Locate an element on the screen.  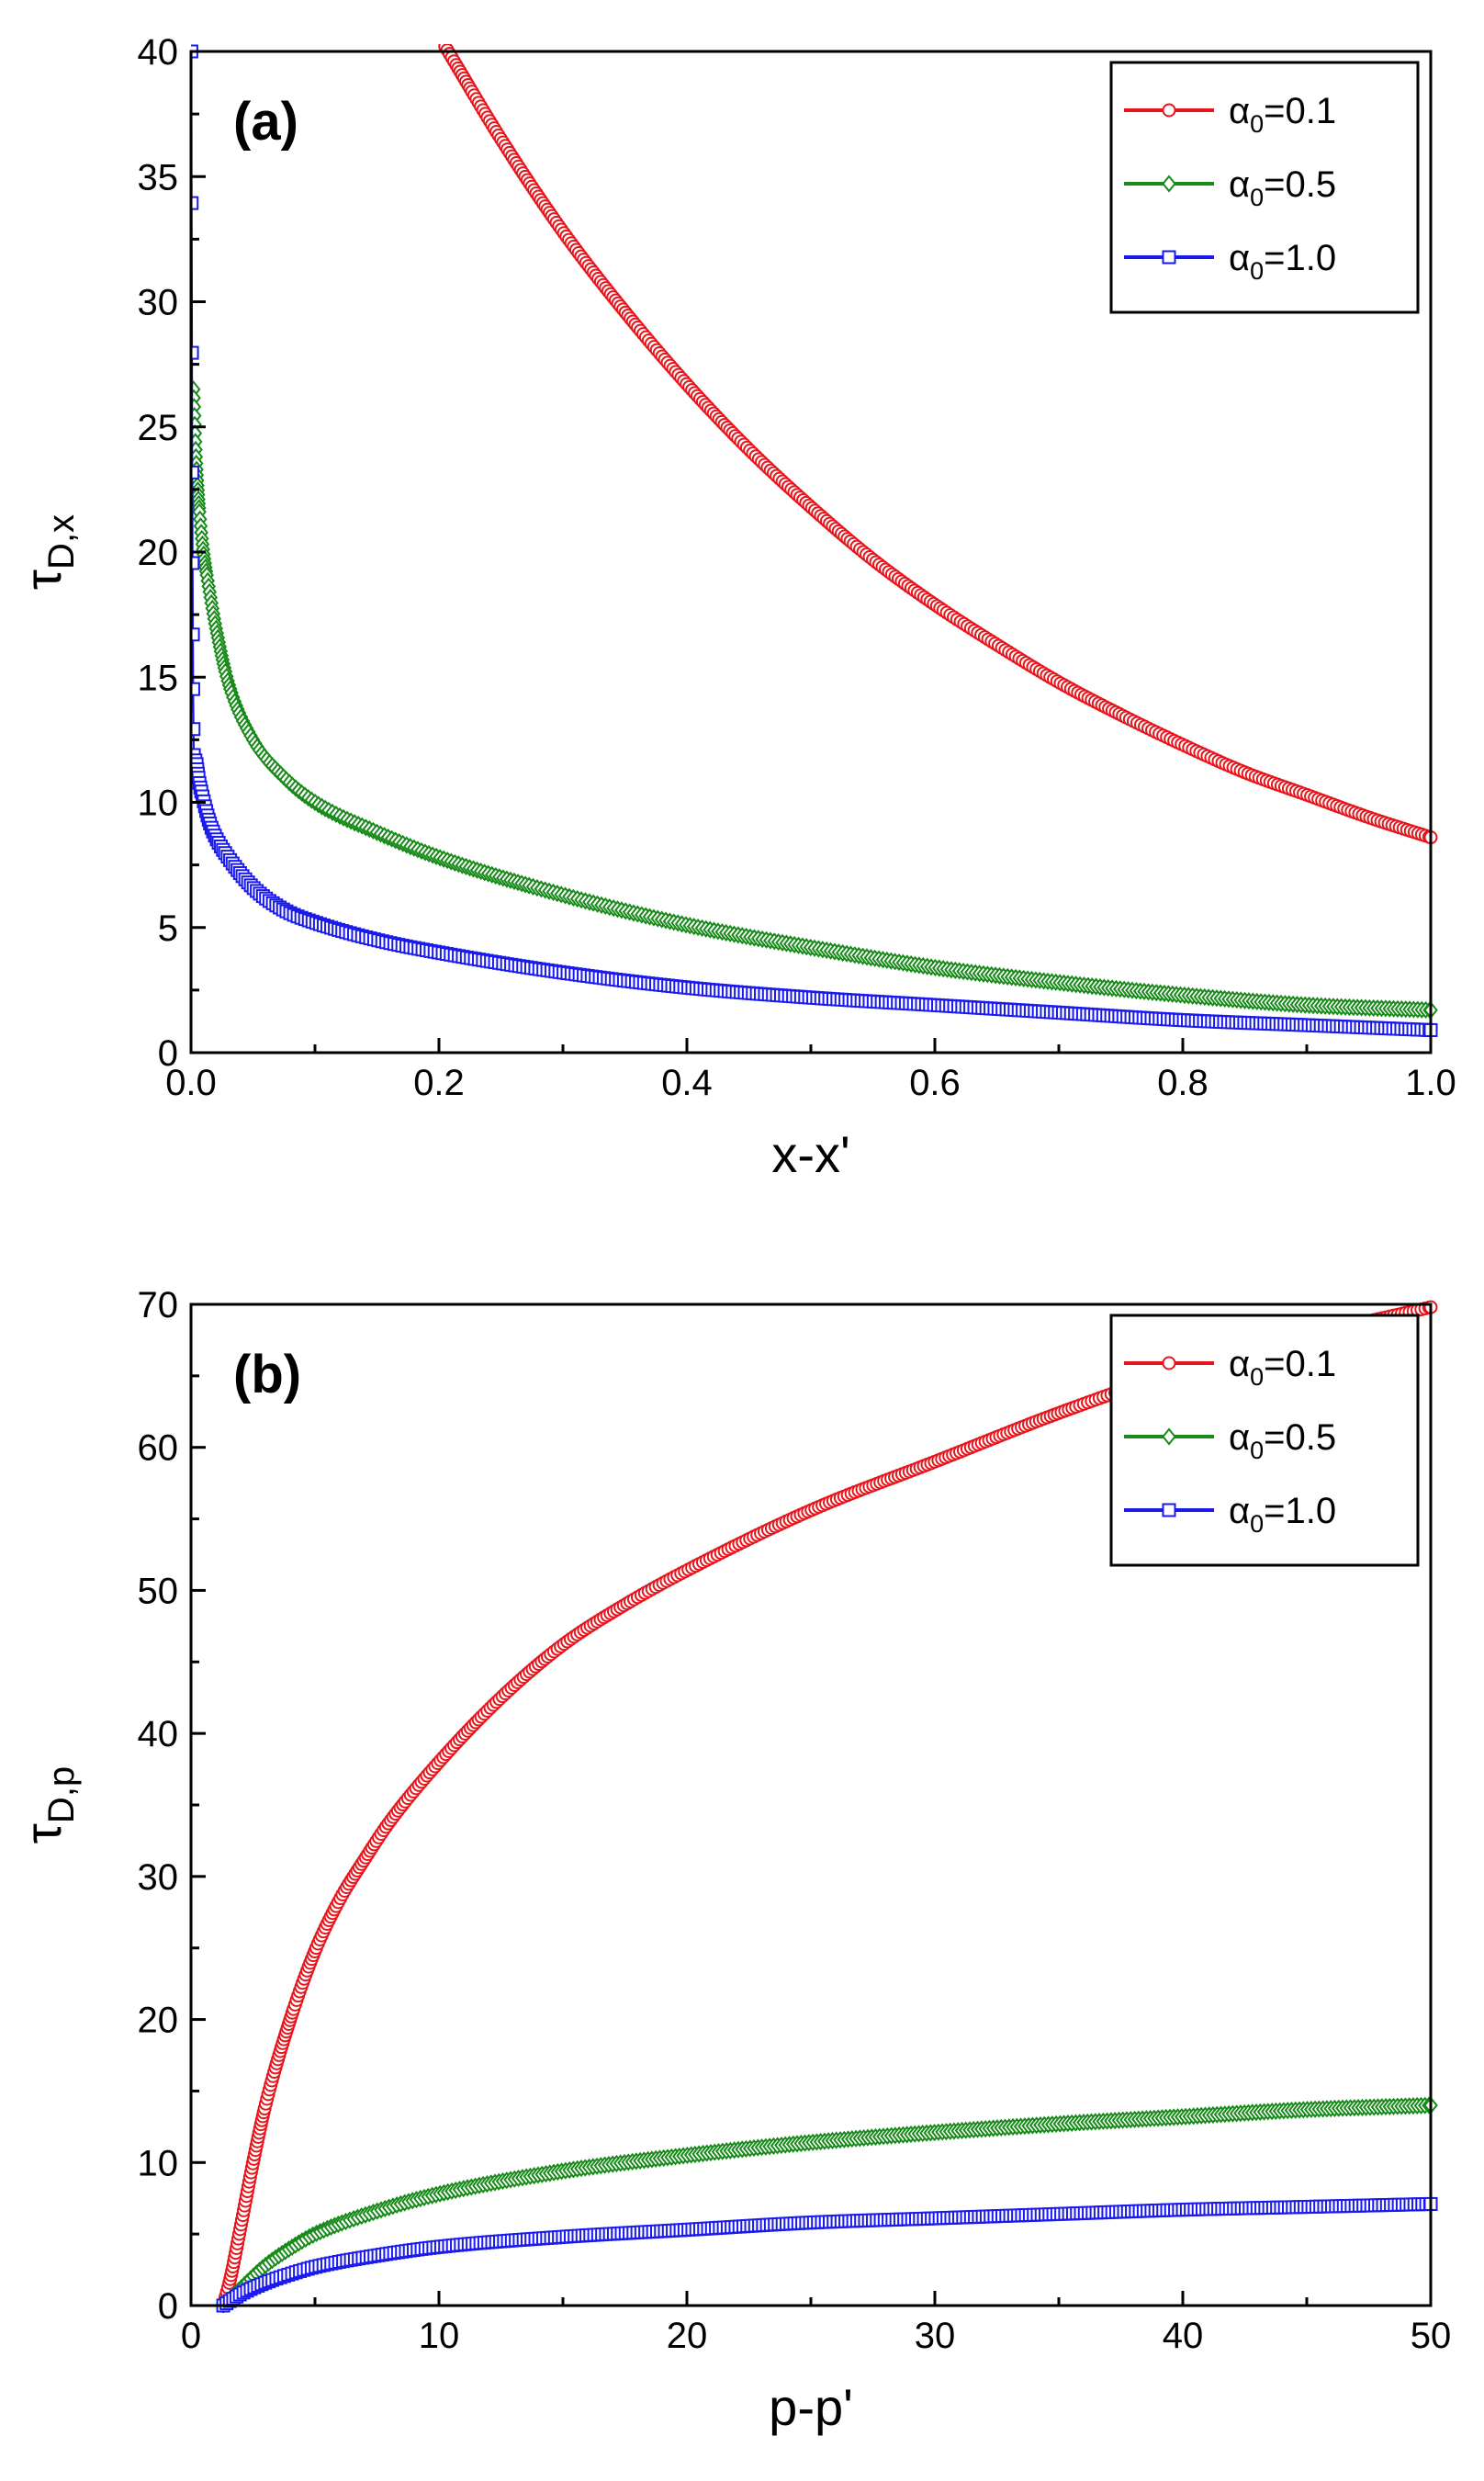
panel-b-xtick-label-5: 40 is located at coordinates (1184, 2336).